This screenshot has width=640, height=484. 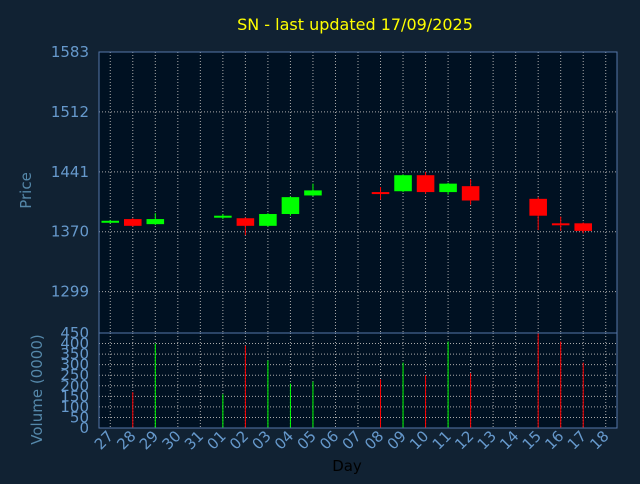 What do you see at coordinates (70, 292) in the screenshot?
I see `price-tick-label: 1299` at bounding box center [70, 292].